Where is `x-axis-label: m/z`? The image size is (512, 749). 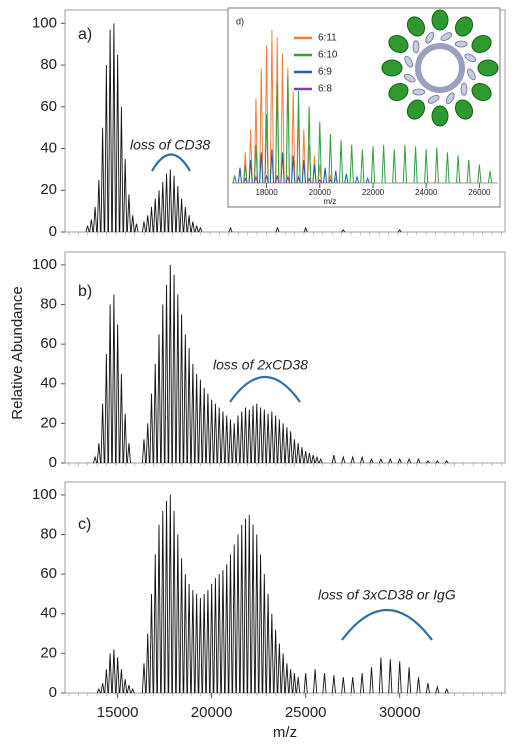
x-axis-label: m/z is located at coordinates (330, 201).